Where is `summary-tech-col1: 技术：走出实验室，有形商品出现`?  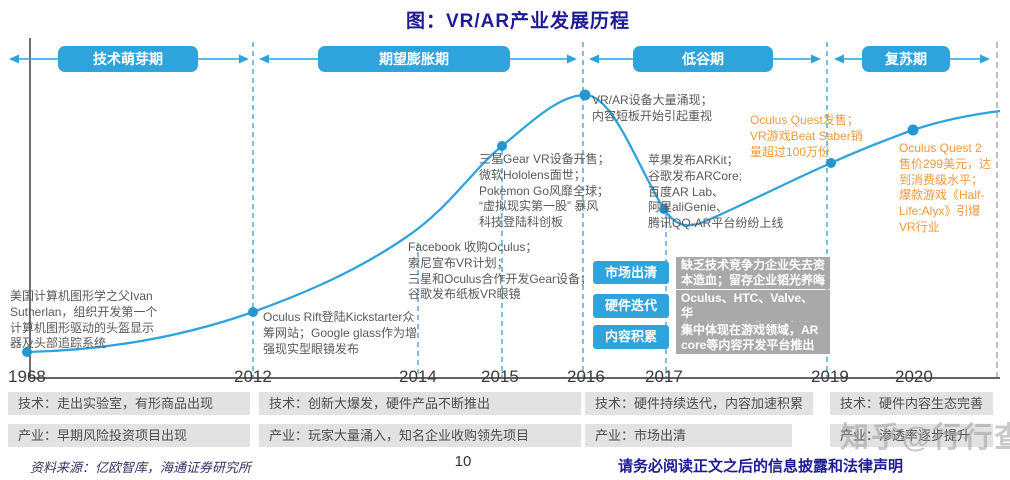 summary-tech-col1: 技术：走出实验室，有形商品出现 is located at coordinates (129, 403).